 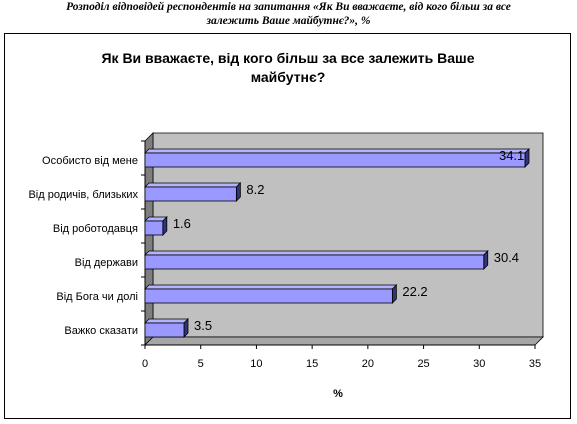 I want to click on x-axis-label: %, so click(x=338, y=394).